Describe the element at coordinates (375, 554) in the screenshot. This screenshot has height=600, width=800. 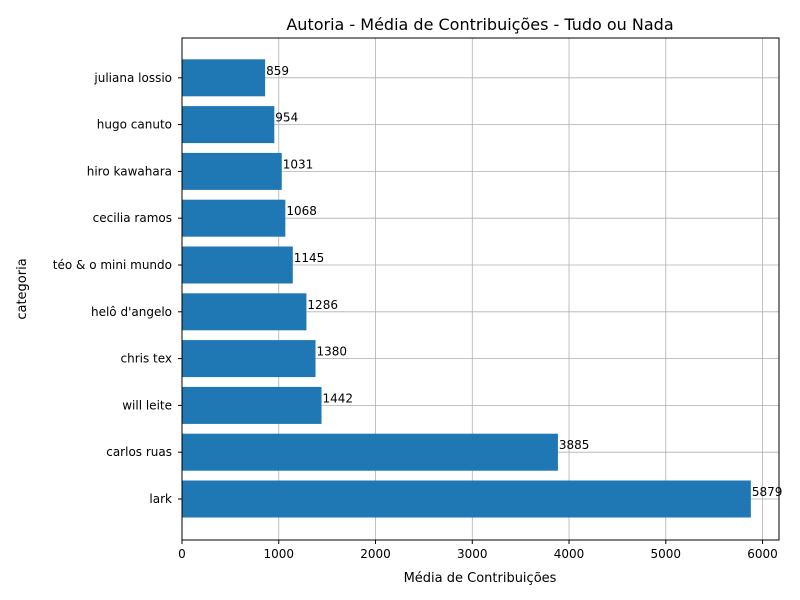
I see `x-tick-label: 2000` at that location.